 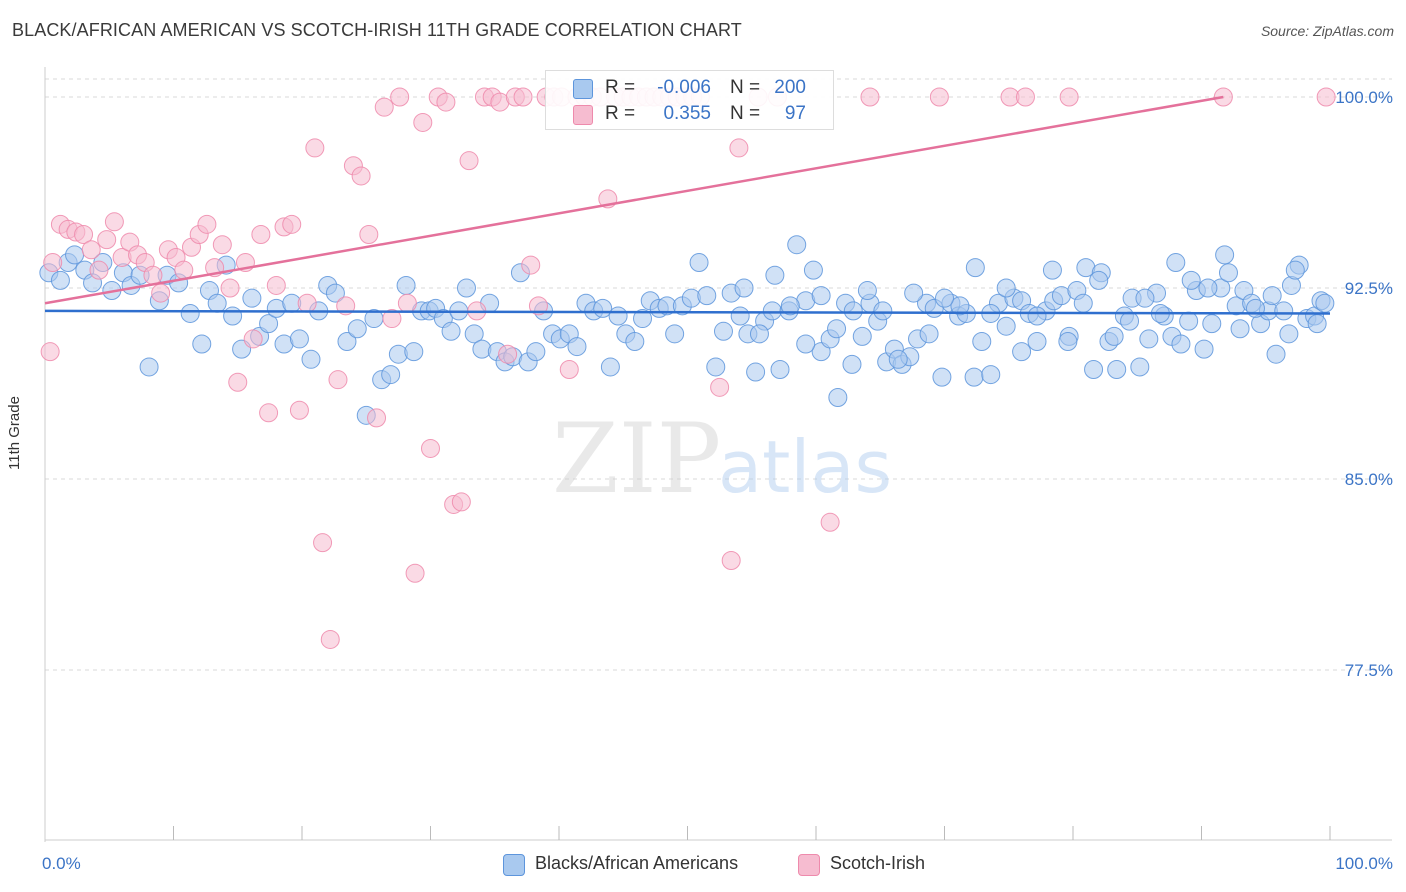 What do you see at coordinates (1327, 31) in the screenshot?
I see `source-label: Source: ZipAtlas.com` at bounding box center [1327, 31].